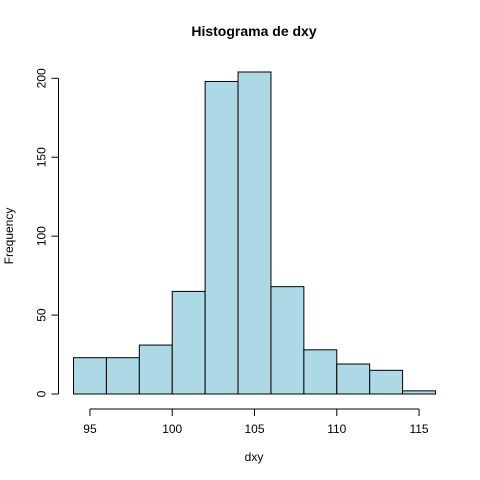 This screenshot has width=480, height=480. I want to click on y-tick-label: 100, so click(42, 236).